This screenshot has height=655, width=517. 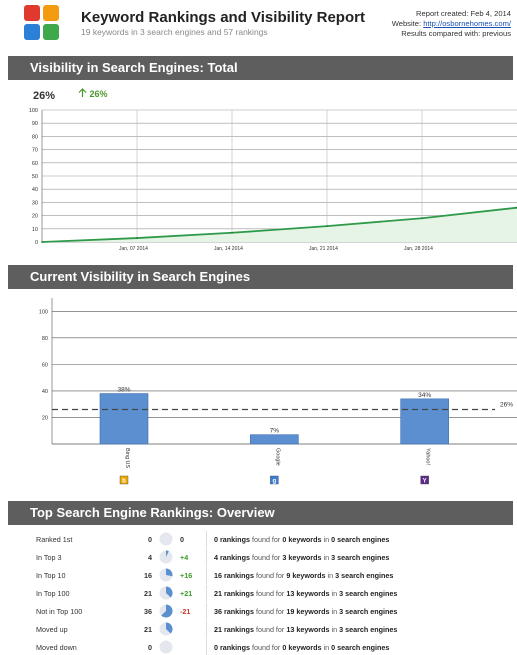 I want to click on website-label: Website:, so click(x=407, y=23).